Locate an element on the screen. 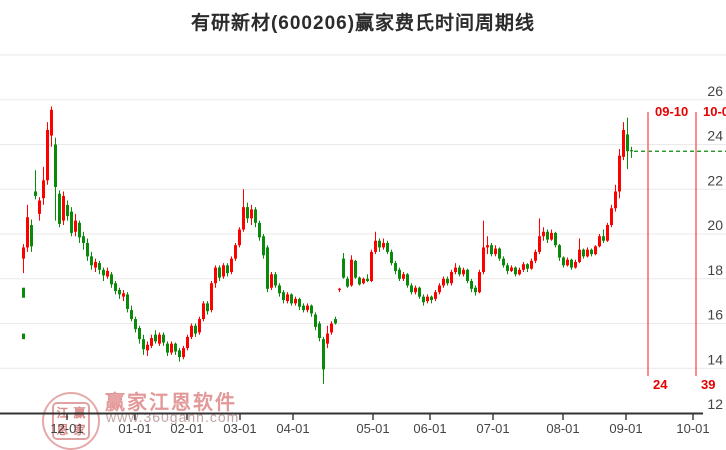 This screenshot has width=726, height=450. x-axis-tick-label: 12-01 is located at coordinates (66, 428).